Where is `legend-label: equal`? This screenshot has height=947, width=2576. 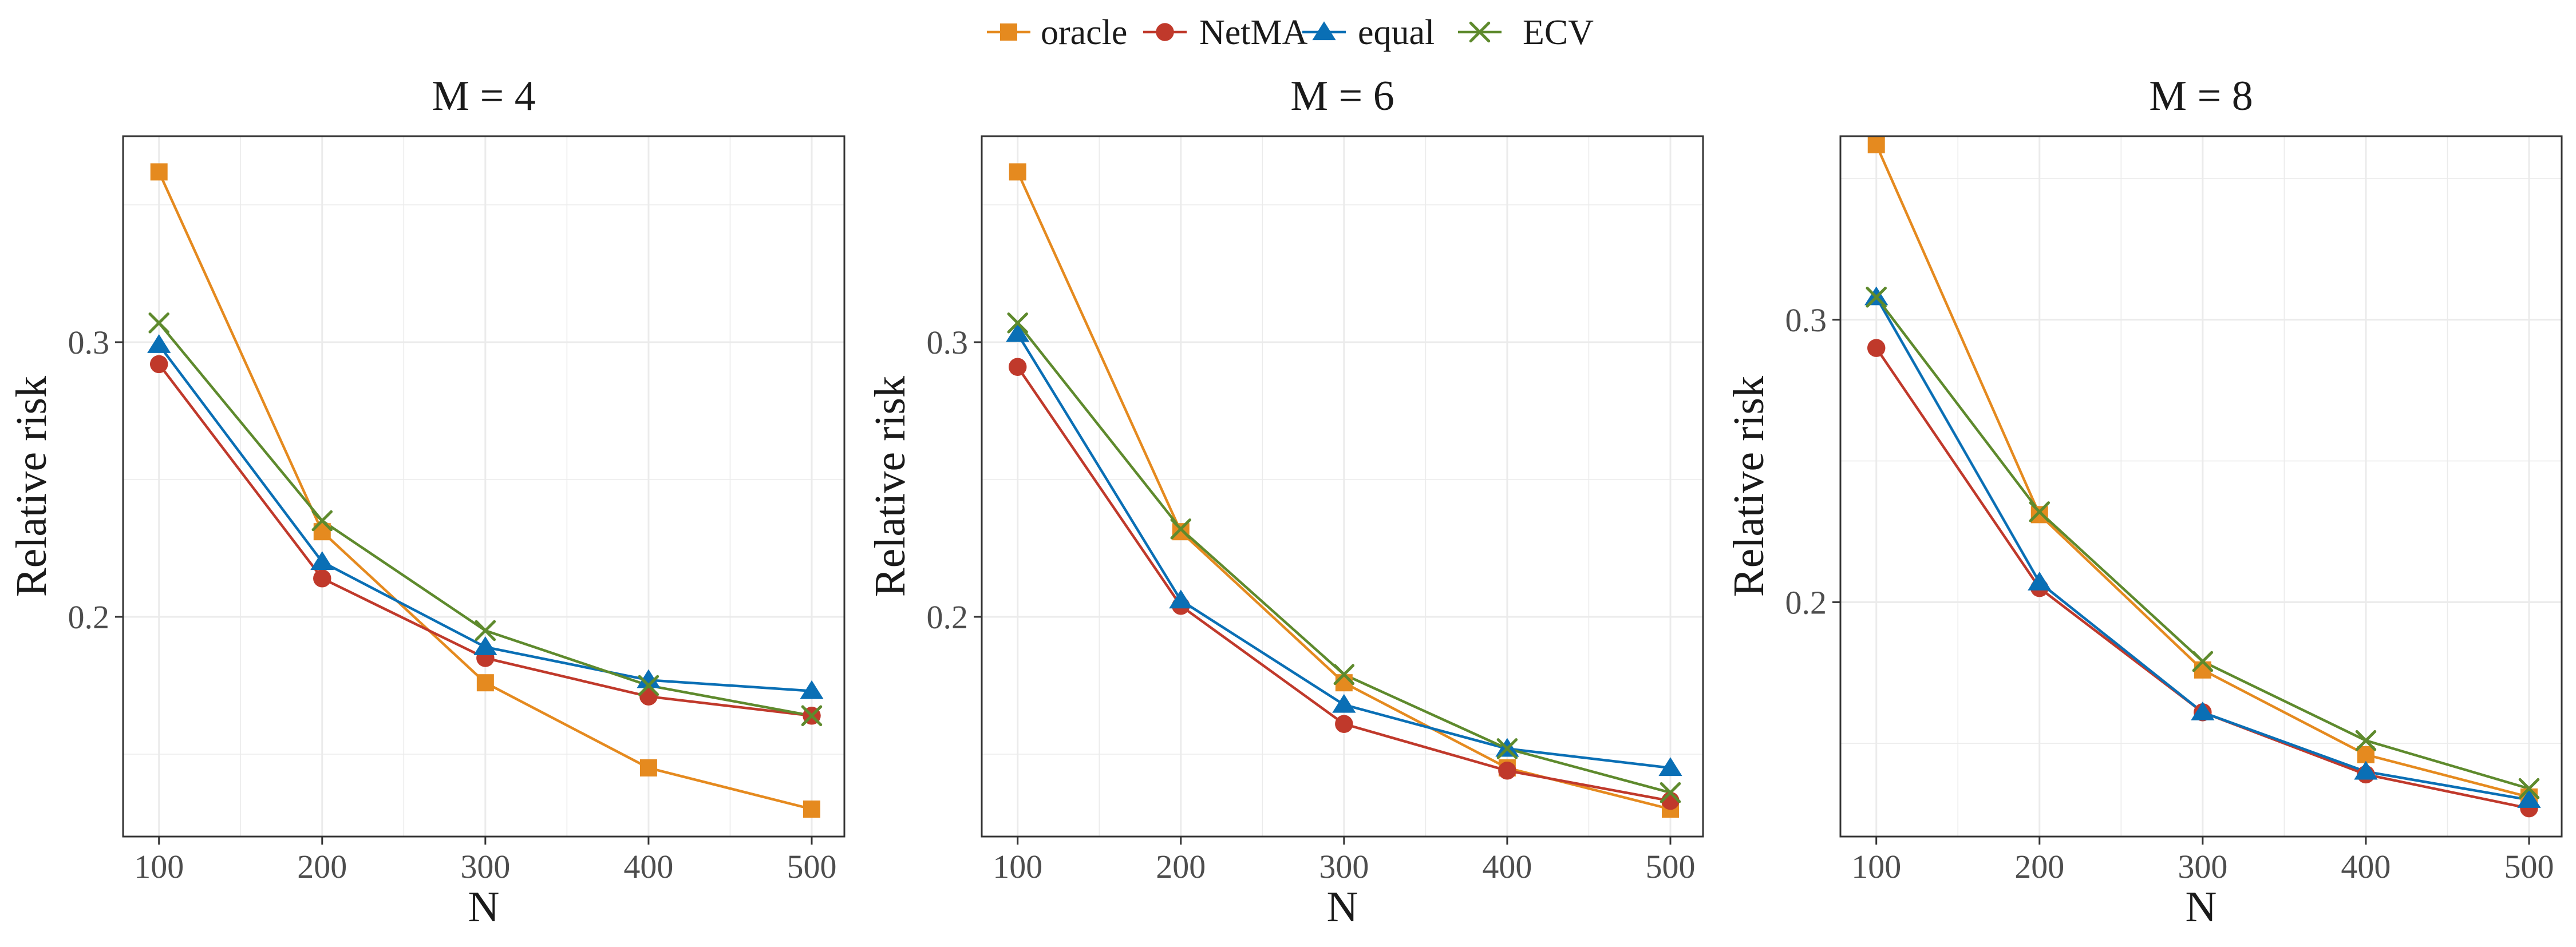
legend-label: equal is located at coordinates (1396, 32).